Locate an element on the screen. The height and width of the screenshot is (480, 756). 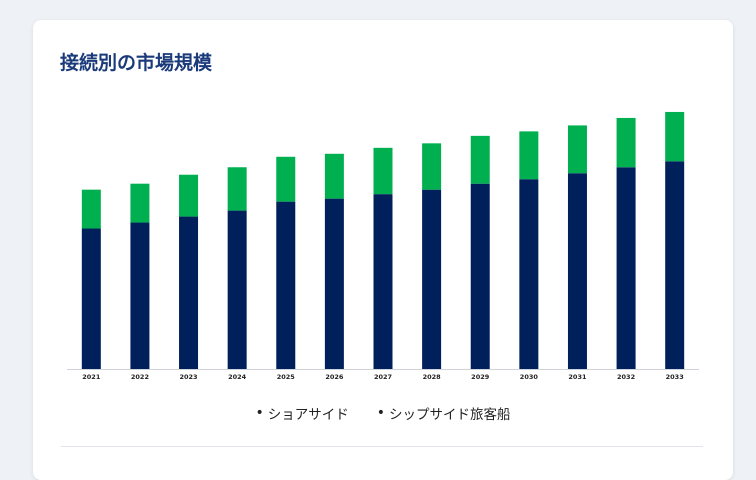
chart-title: 接続別の市場規模 is located at coordinates (136, 63).